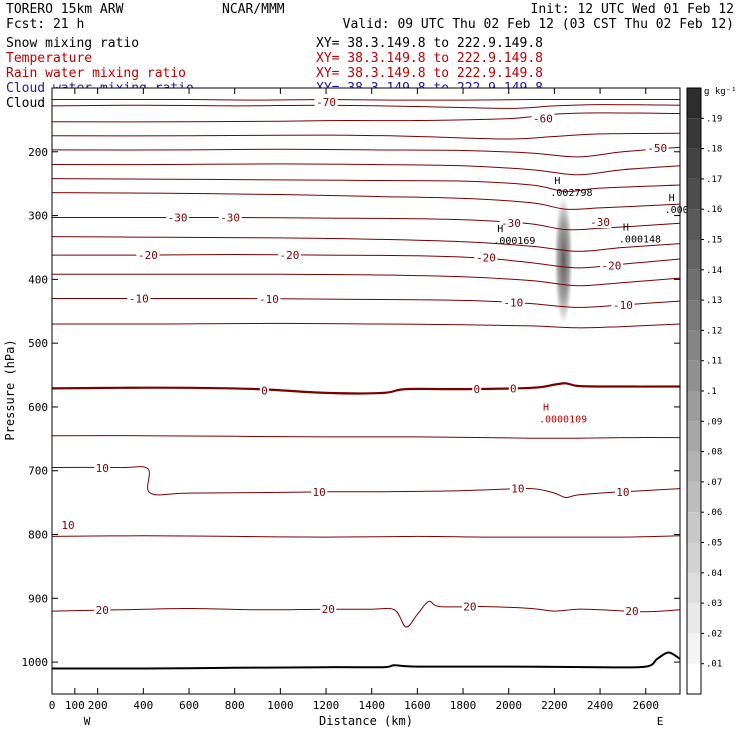 Image resolution: width=740 pixels, height=740 pixels. What do you see at coordinates (253, 9) in the screenshot?
I see `center-title: NCAR/MMM` at bounding box center [253, 9].